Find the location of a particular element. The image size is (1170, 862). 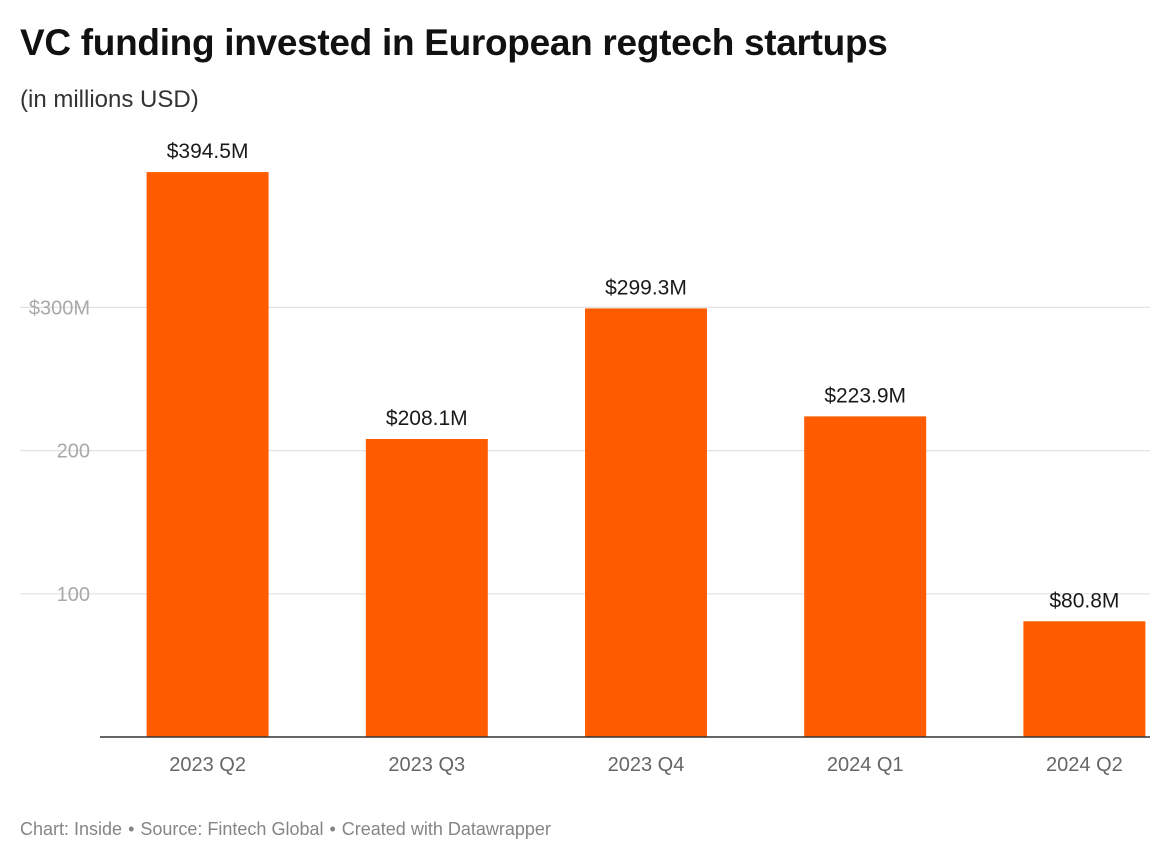

bar-2023-q2 is located at coordinates (207, 455).